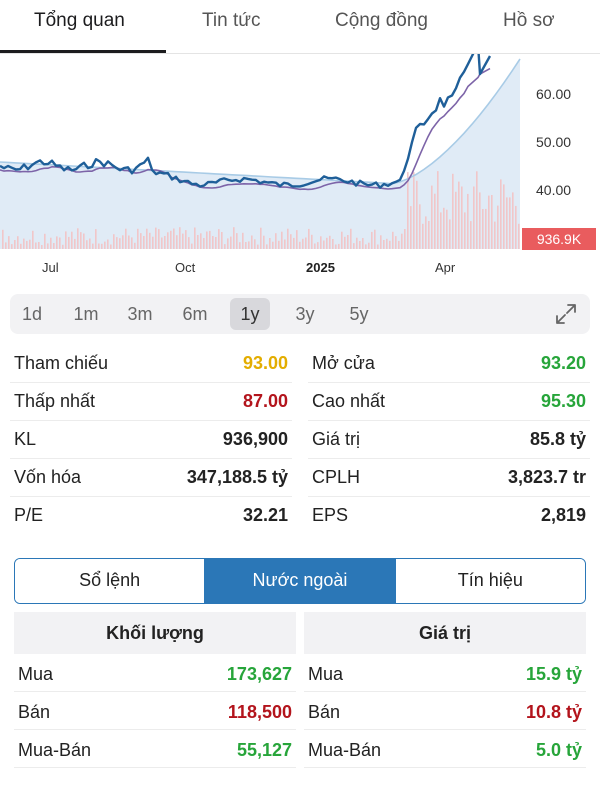 The height and width of the screenshot is (800, 600). Describe the element at coordinates (195, 314) in the screenshot. I see `period-6m: 6m` at that location.